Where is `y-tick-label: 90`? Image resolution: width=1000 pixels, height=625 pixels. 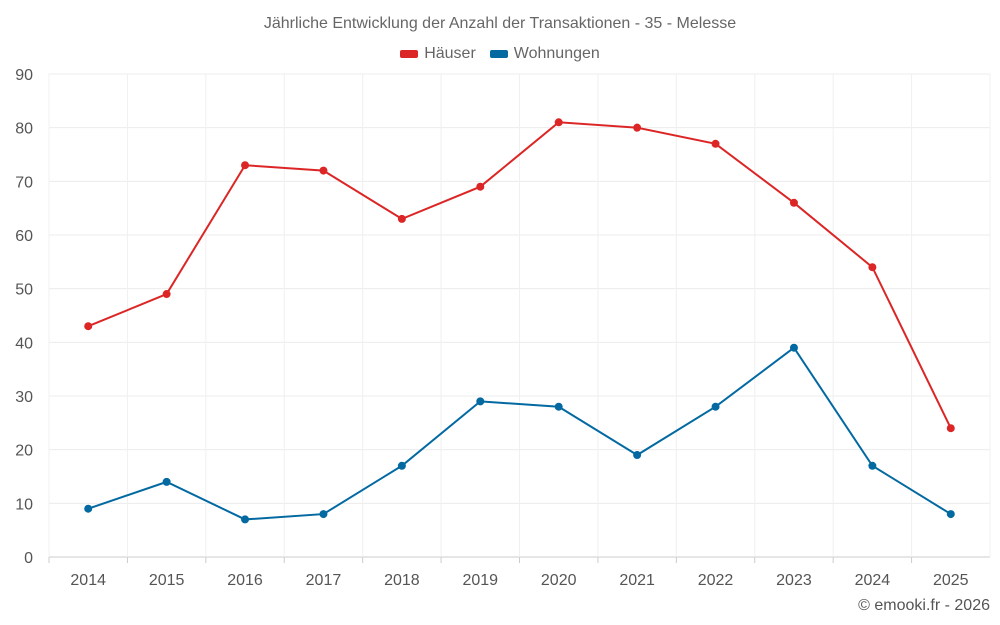
y-tick-label: 90 is located at coordinates (24, 75).